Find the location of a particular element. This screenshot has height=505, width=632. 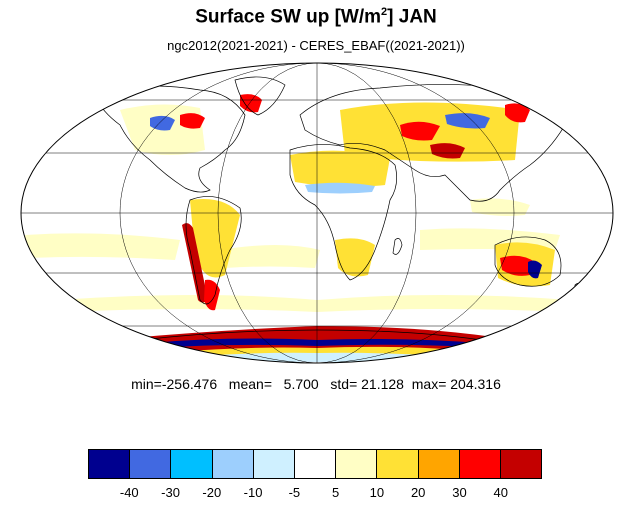

maritime-continent-yellow is located at coordinates (500, 207).